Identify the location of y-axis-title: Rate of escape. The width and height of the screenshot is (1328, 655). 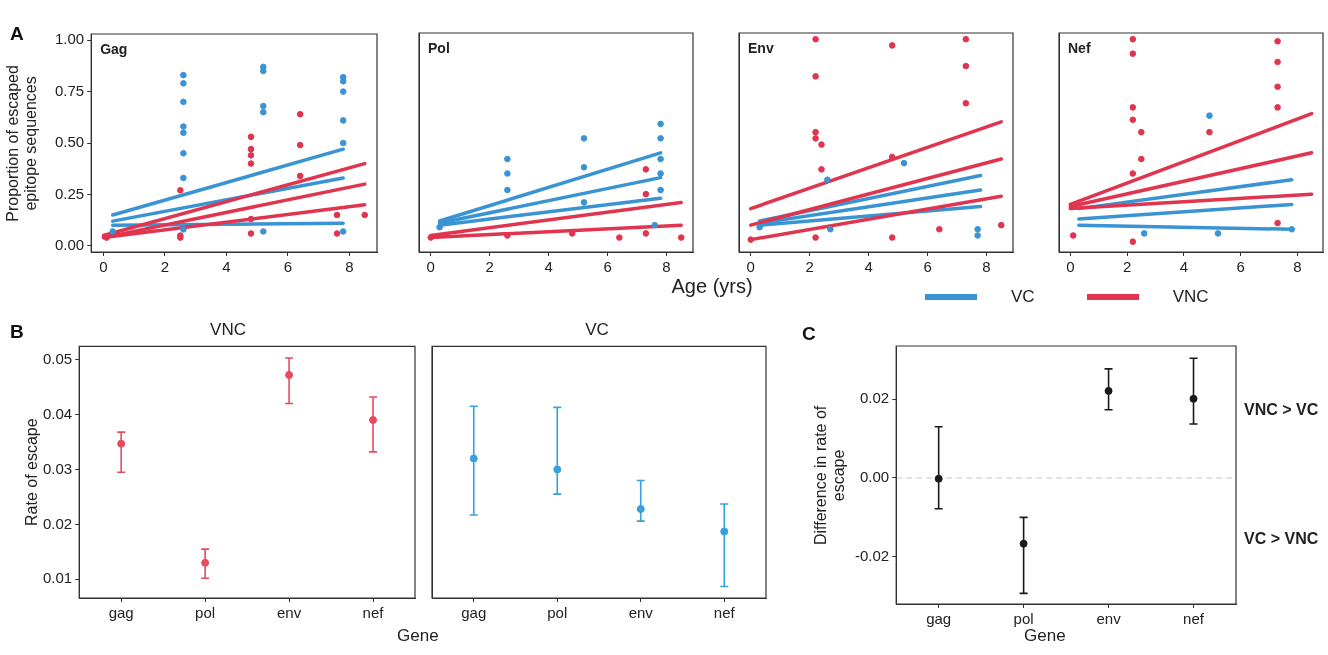
(31, 473).